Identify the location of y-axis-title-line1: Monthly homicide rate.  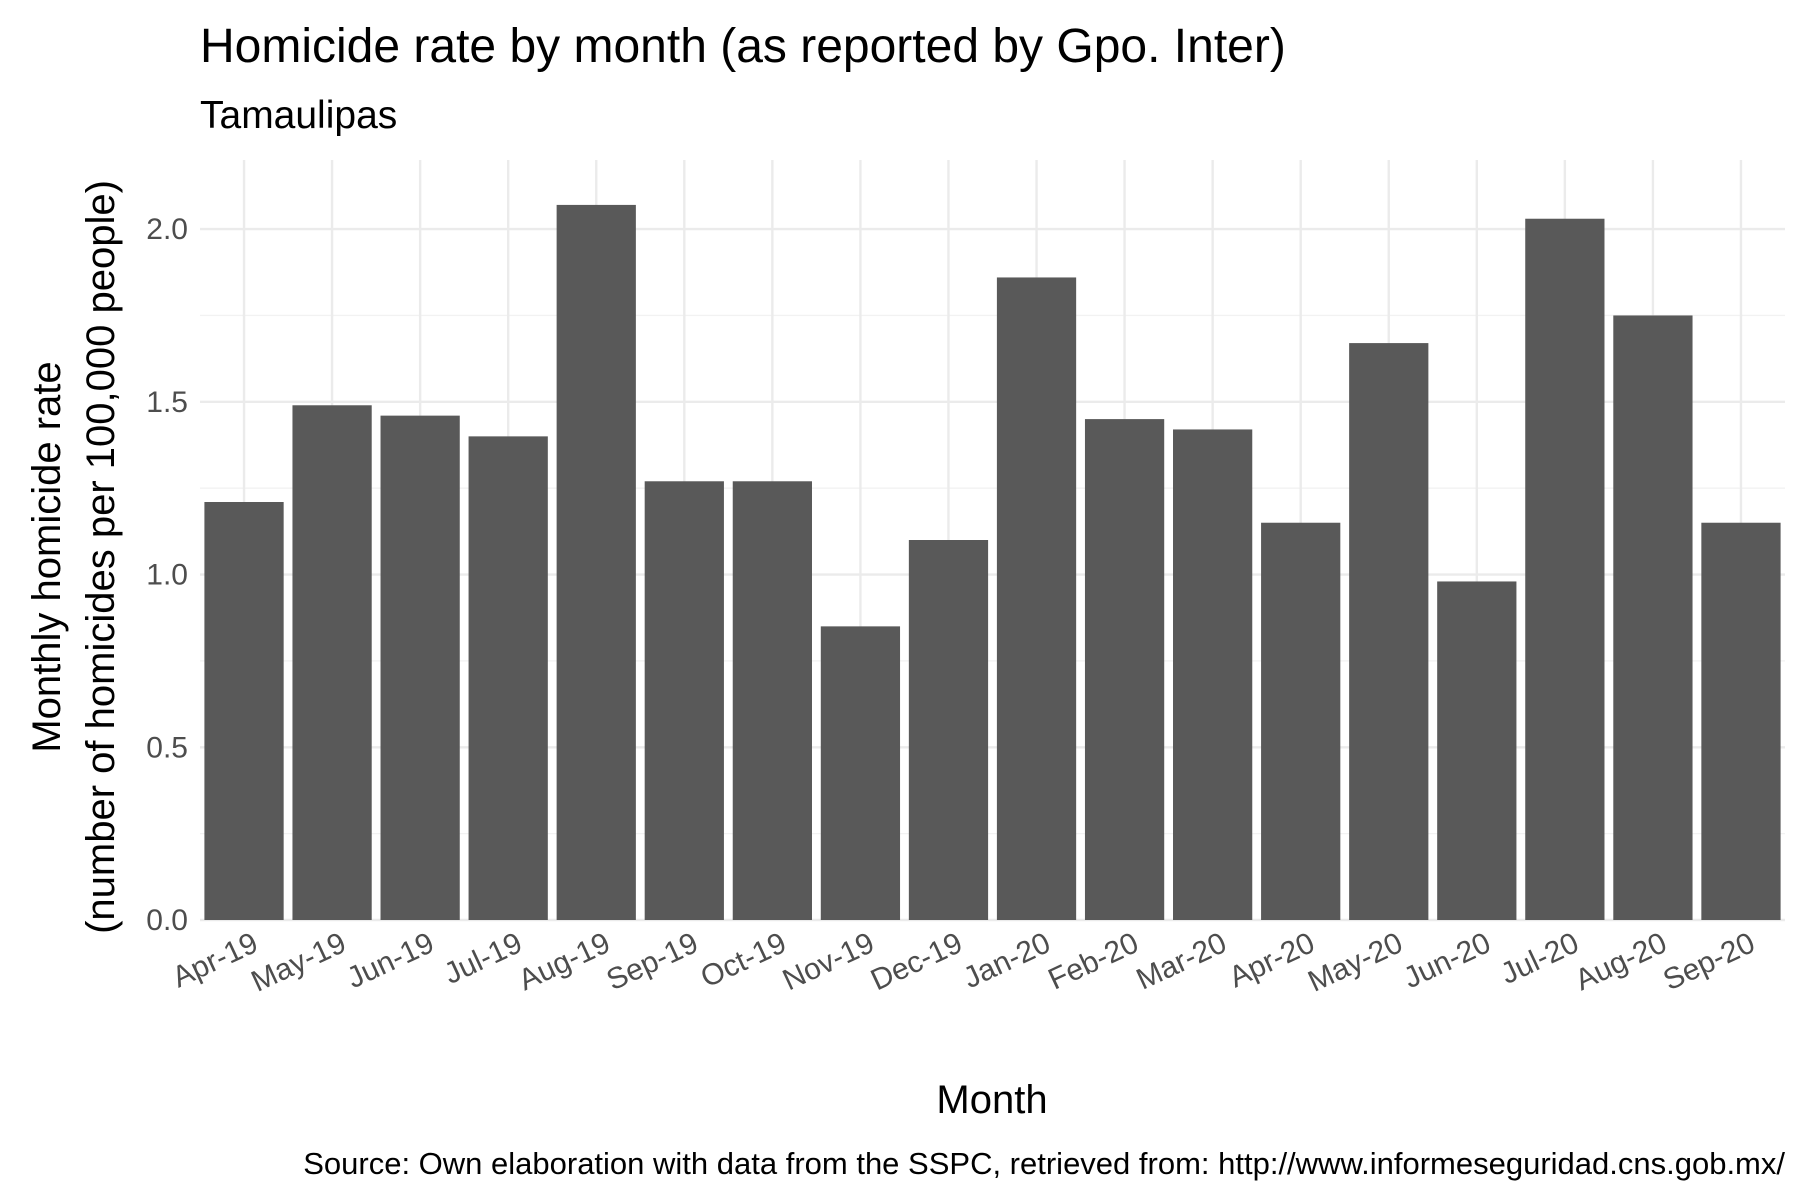
(47, 556).